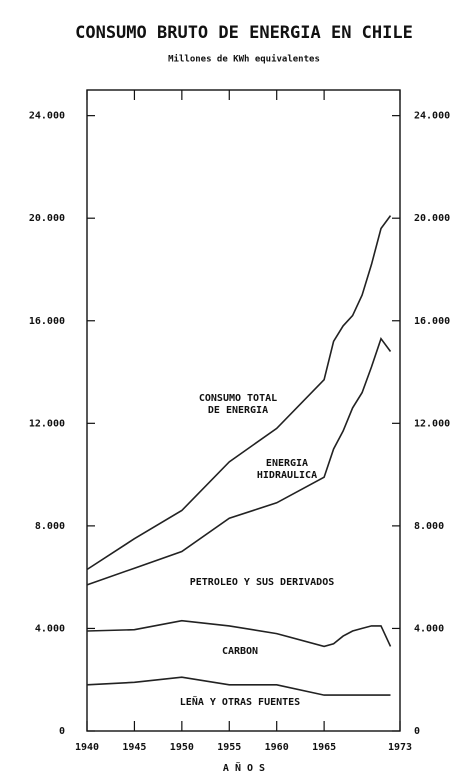  Describe the element at coordinates (324, 747) in the screenshot. I see `x-tick-label: 1965` at that location.